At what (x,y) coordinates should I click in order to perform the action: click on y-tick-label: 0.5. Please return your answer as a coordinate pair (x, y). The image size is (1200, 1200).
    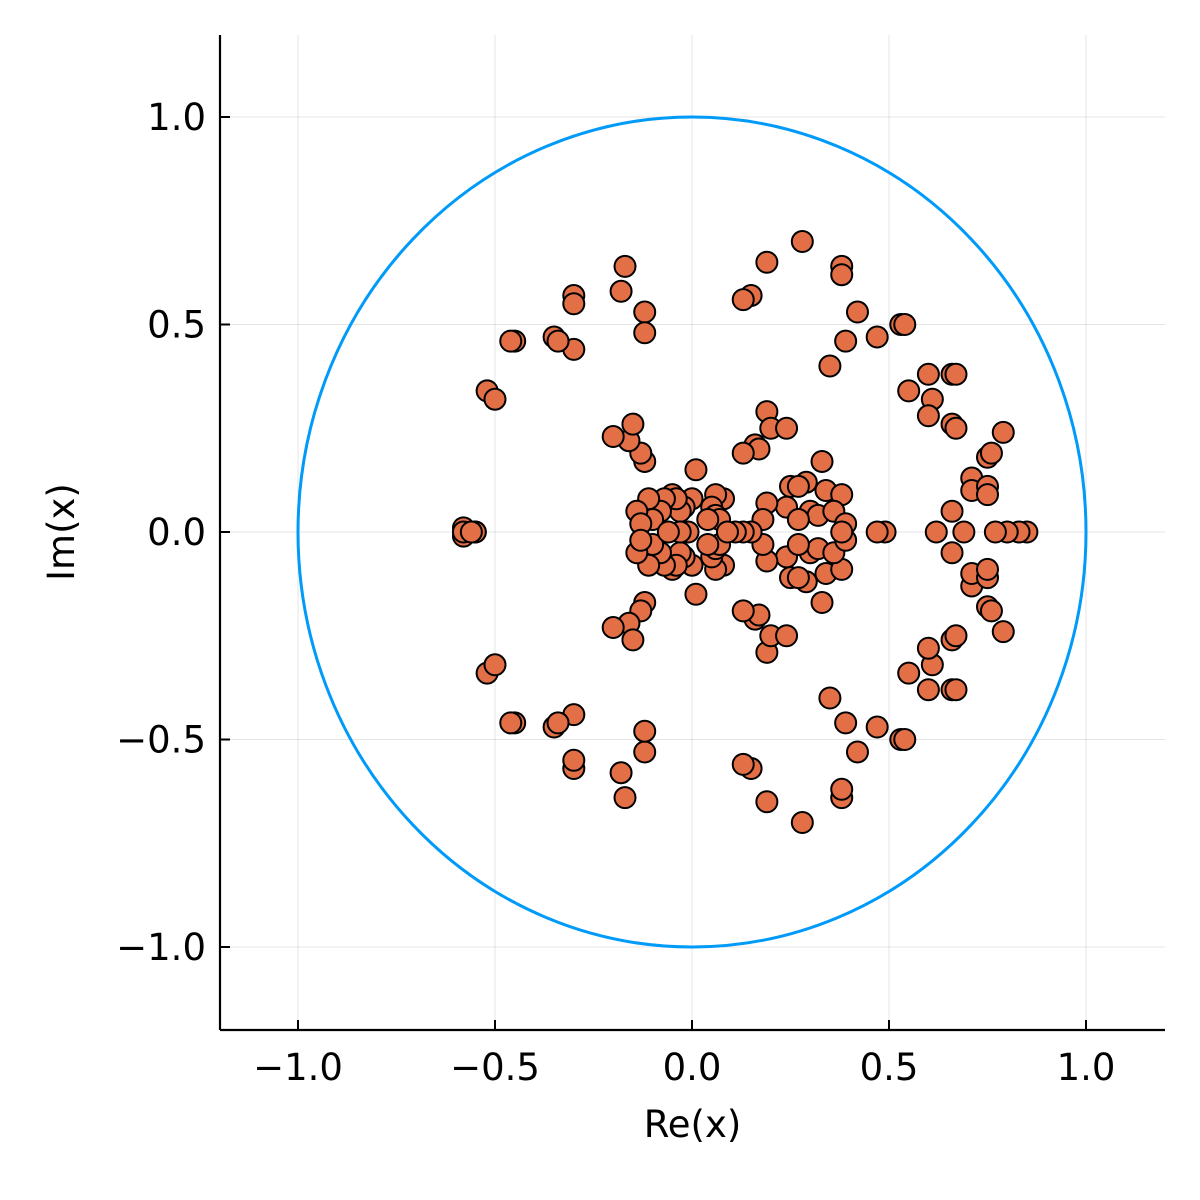
    Looking at the image, I should click on (176, 325).